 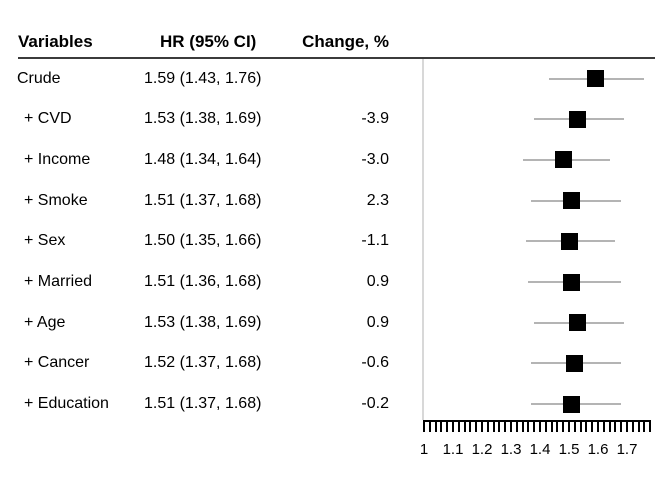 What do you see at coordinates (569, 449) in the screenshot?
I see `axis-tick-label: 1.5` at bounding box center [569, 449].